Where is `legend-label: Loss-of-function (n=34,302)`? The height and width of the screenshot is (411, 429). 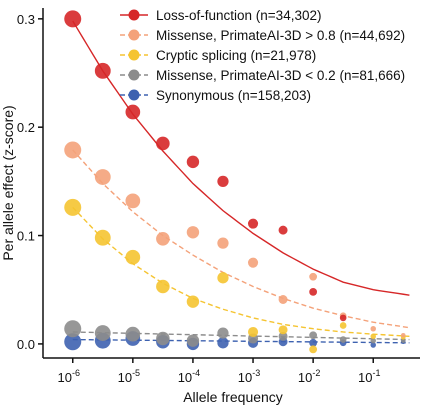 legend-label: Loss-of-function (n=34,302) is located at coordinates (238, 15).